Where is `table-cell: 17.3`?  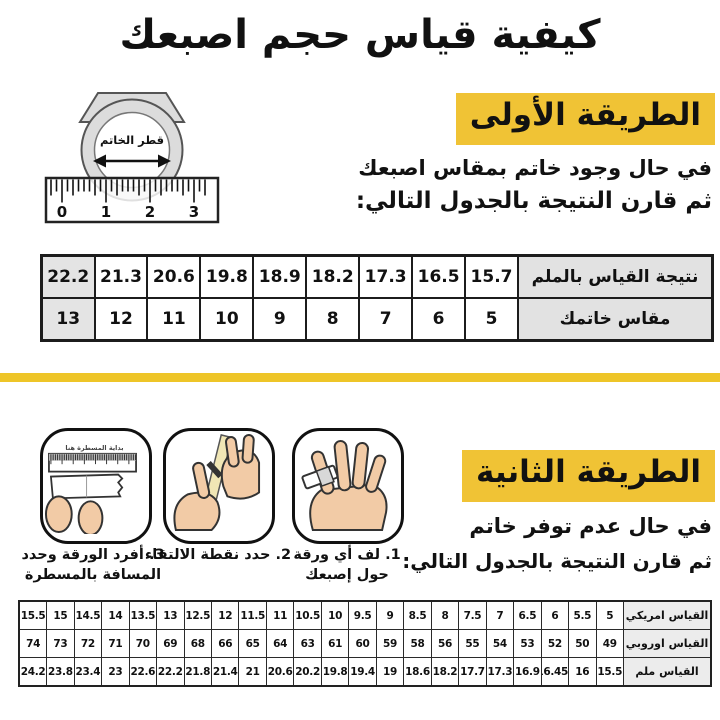
table-cell: 17.3 is located at coordinates (386, 276).